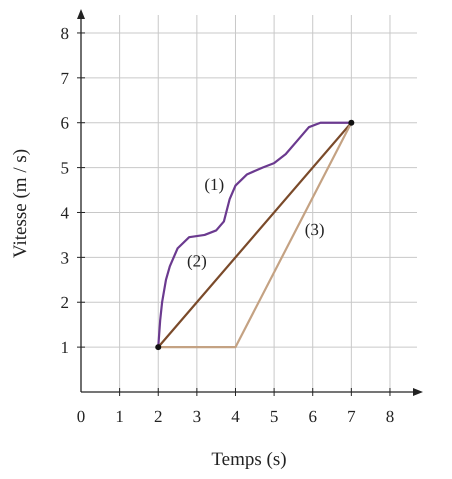  What do you see at coordinates (274, 416) in the screenshot?
I see `x-tick-label: 5` at bounding box center [274, 416].